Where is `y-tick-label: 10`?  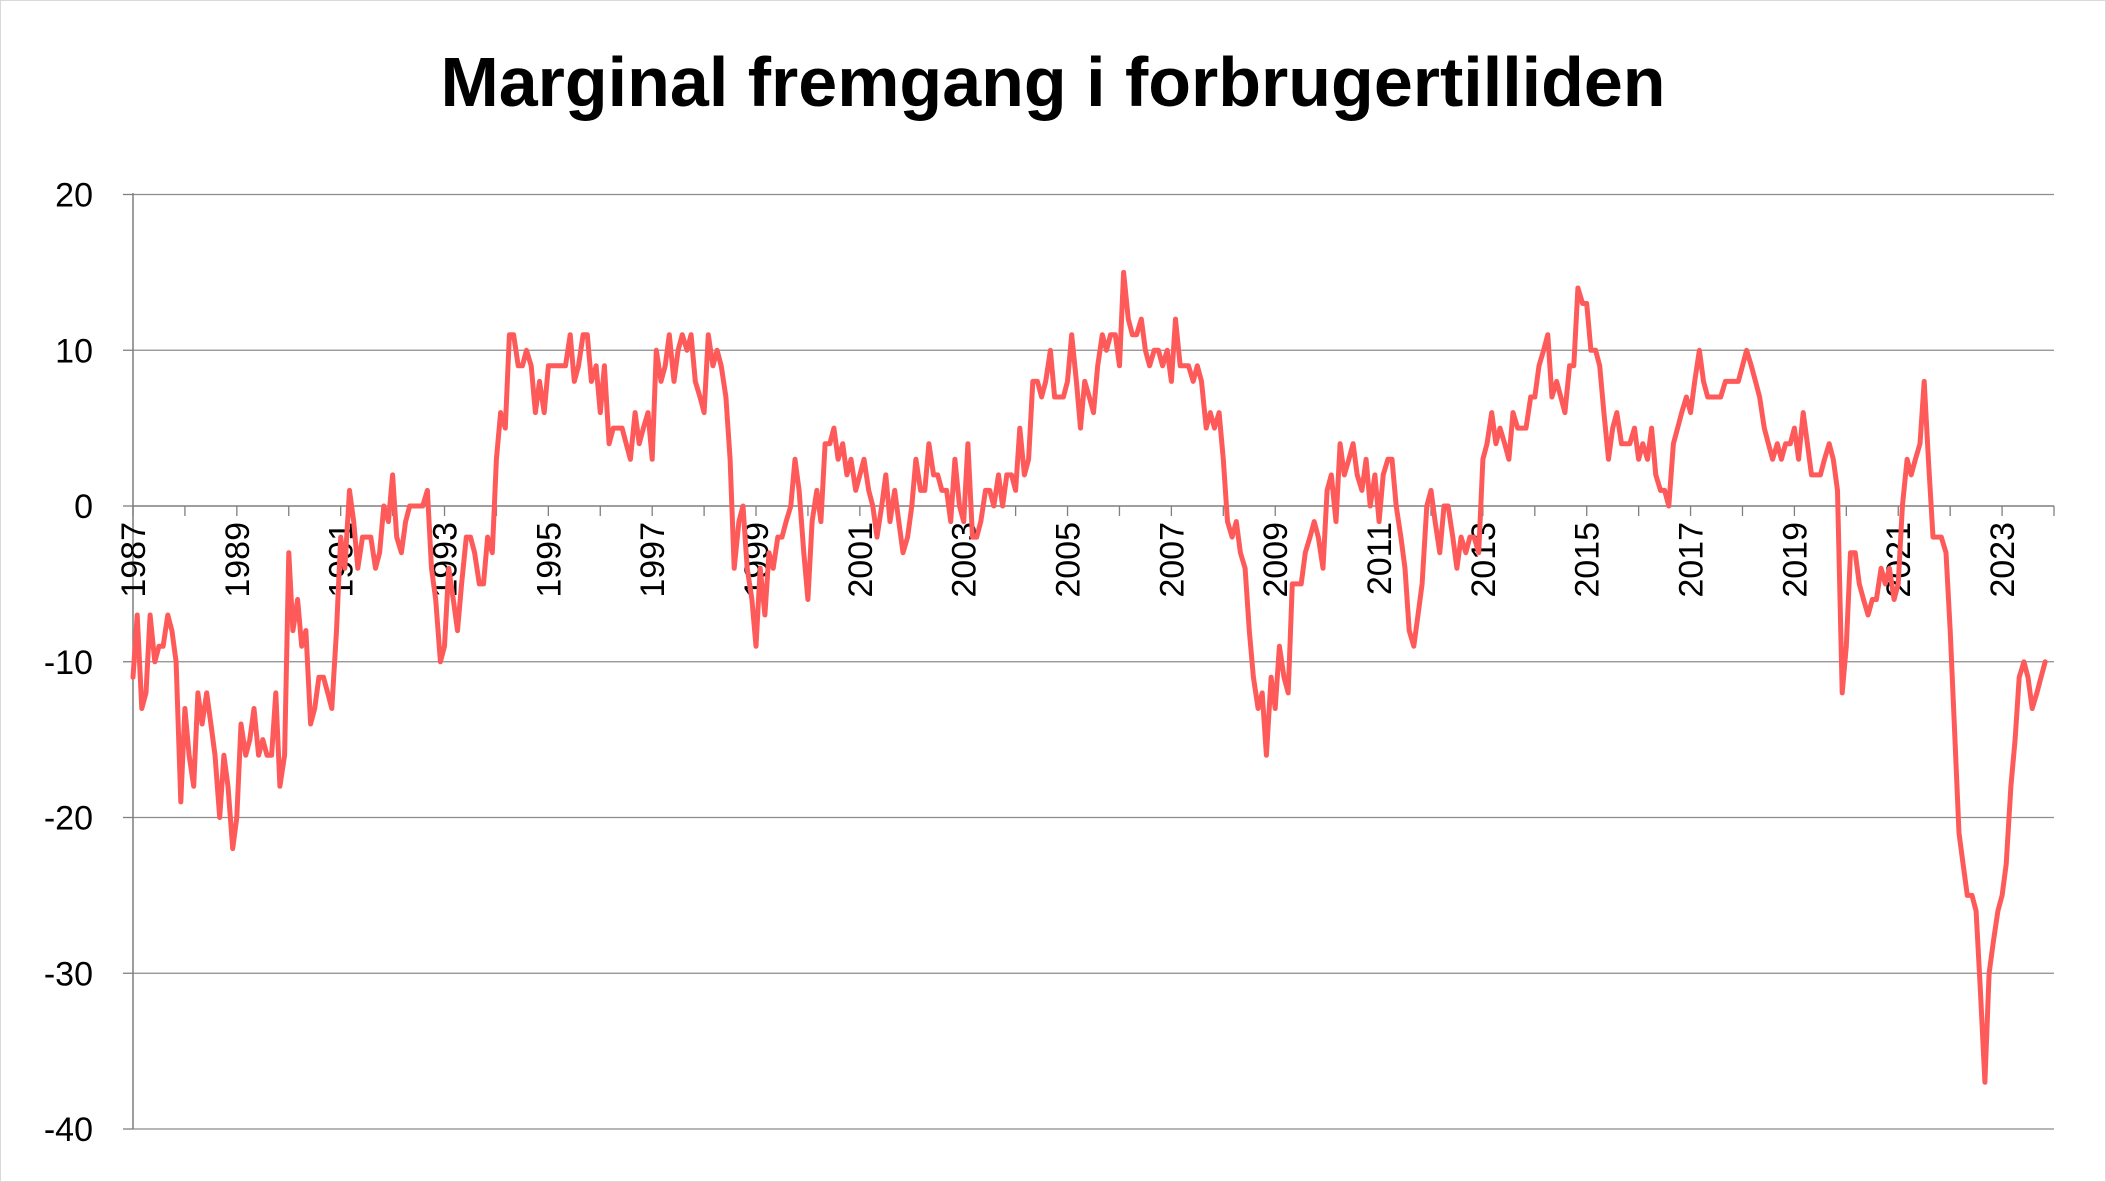 y-tick-label: 10 is located at coordinates (74, 351).